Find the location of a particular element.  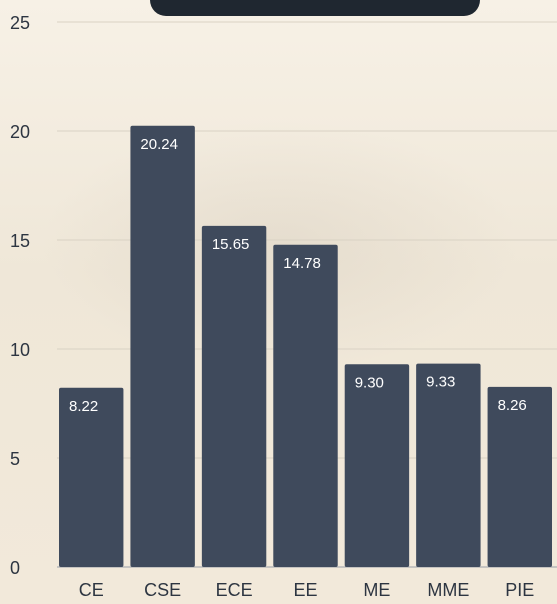

x-category-label: CE is located at coordinates (91, 590).